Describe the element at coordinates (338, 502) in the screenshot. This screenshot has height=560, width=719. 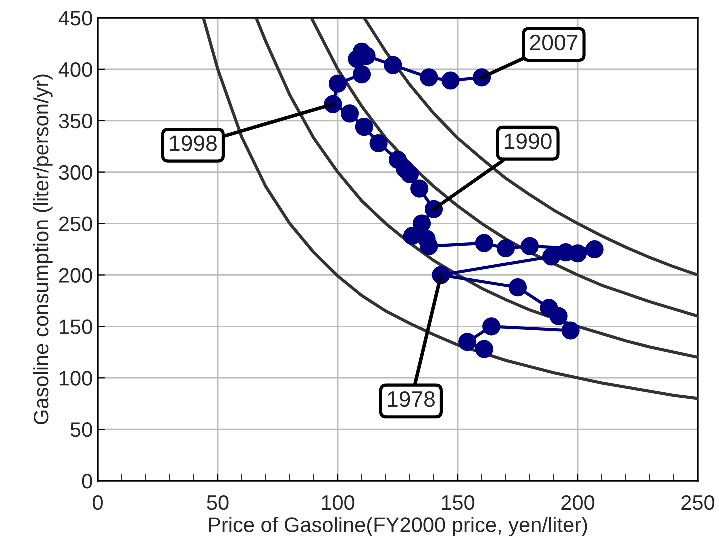
I see `x-tick-label: 100` at that location.